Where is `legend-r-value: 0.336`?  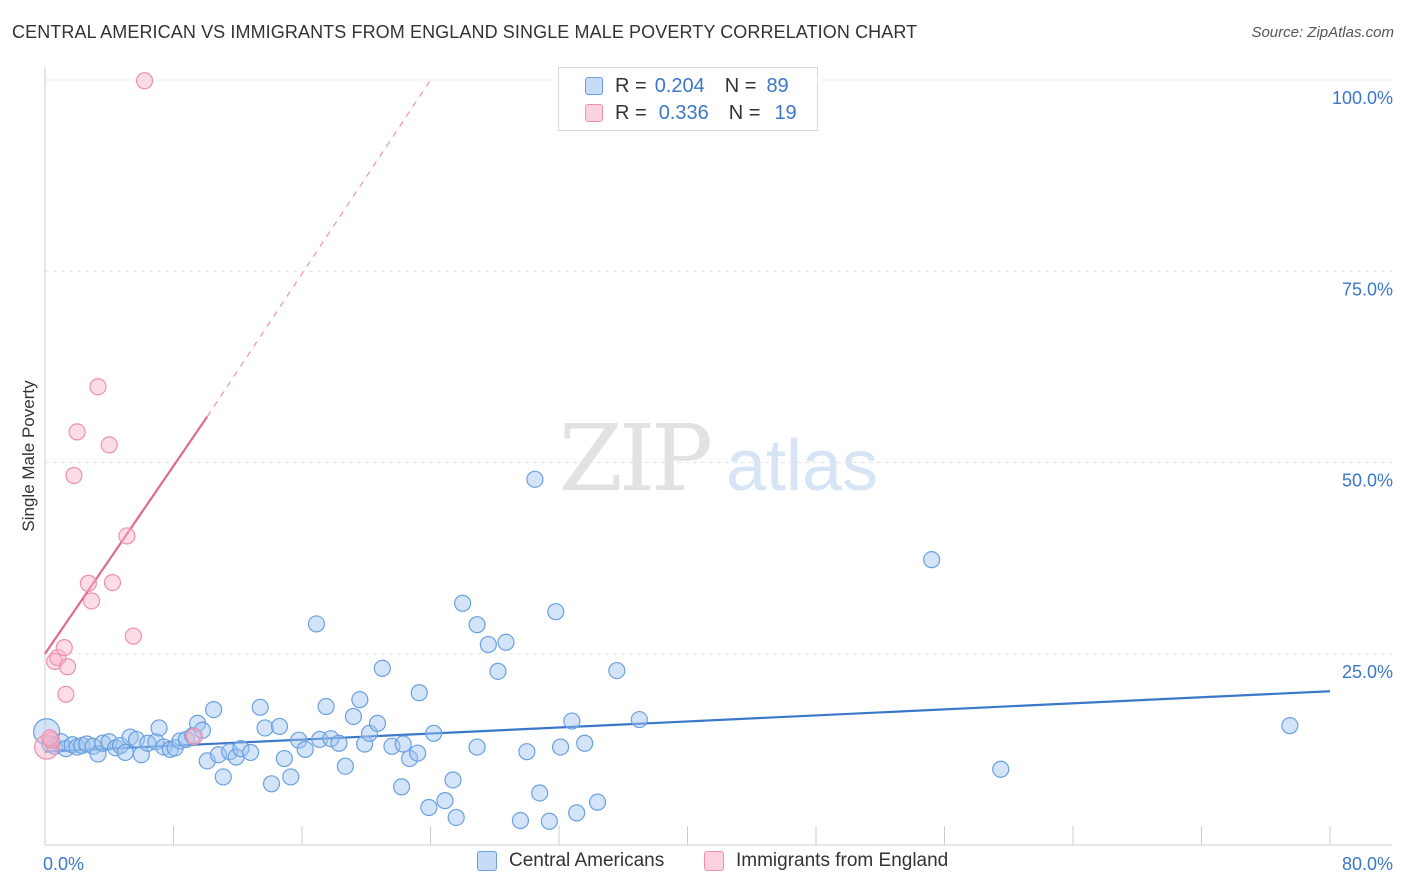 legend-r-value: 0.336 is located at coordinates (683, 112).